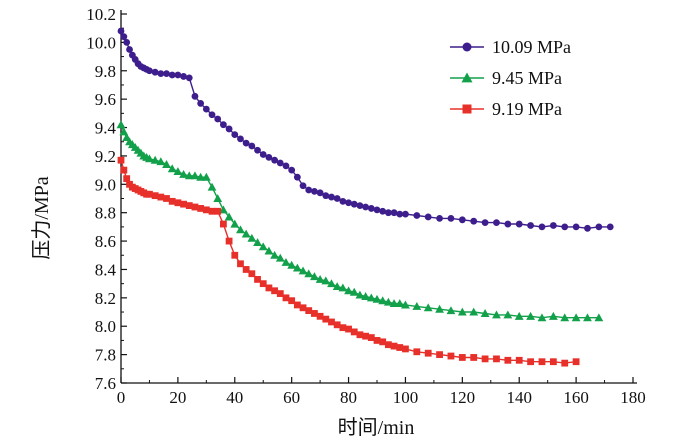 This screenshot has width=700, height=445. Describe the element at coordinates (41, 217) in the screenshot. I see `y-axis-title: 压力/MPa` at that location.